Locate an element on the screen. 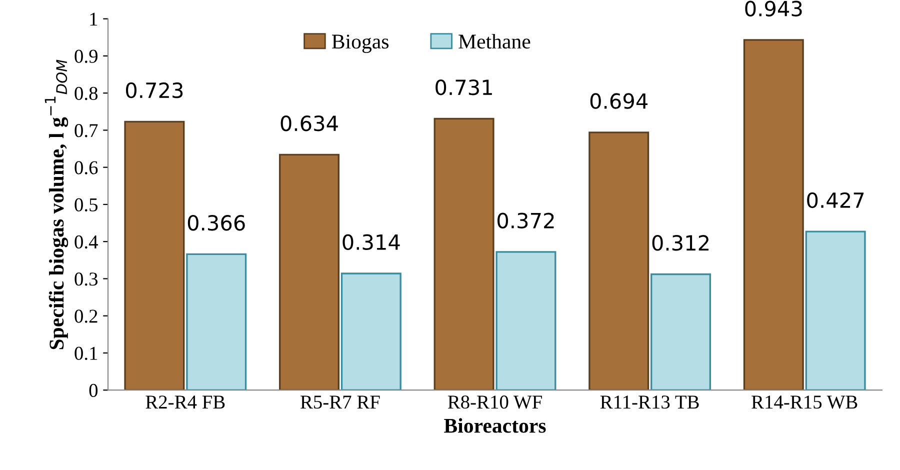 This screenshot has width=900, height=470. y-tick-label: 0.3 is located at coordinates (86, 279).